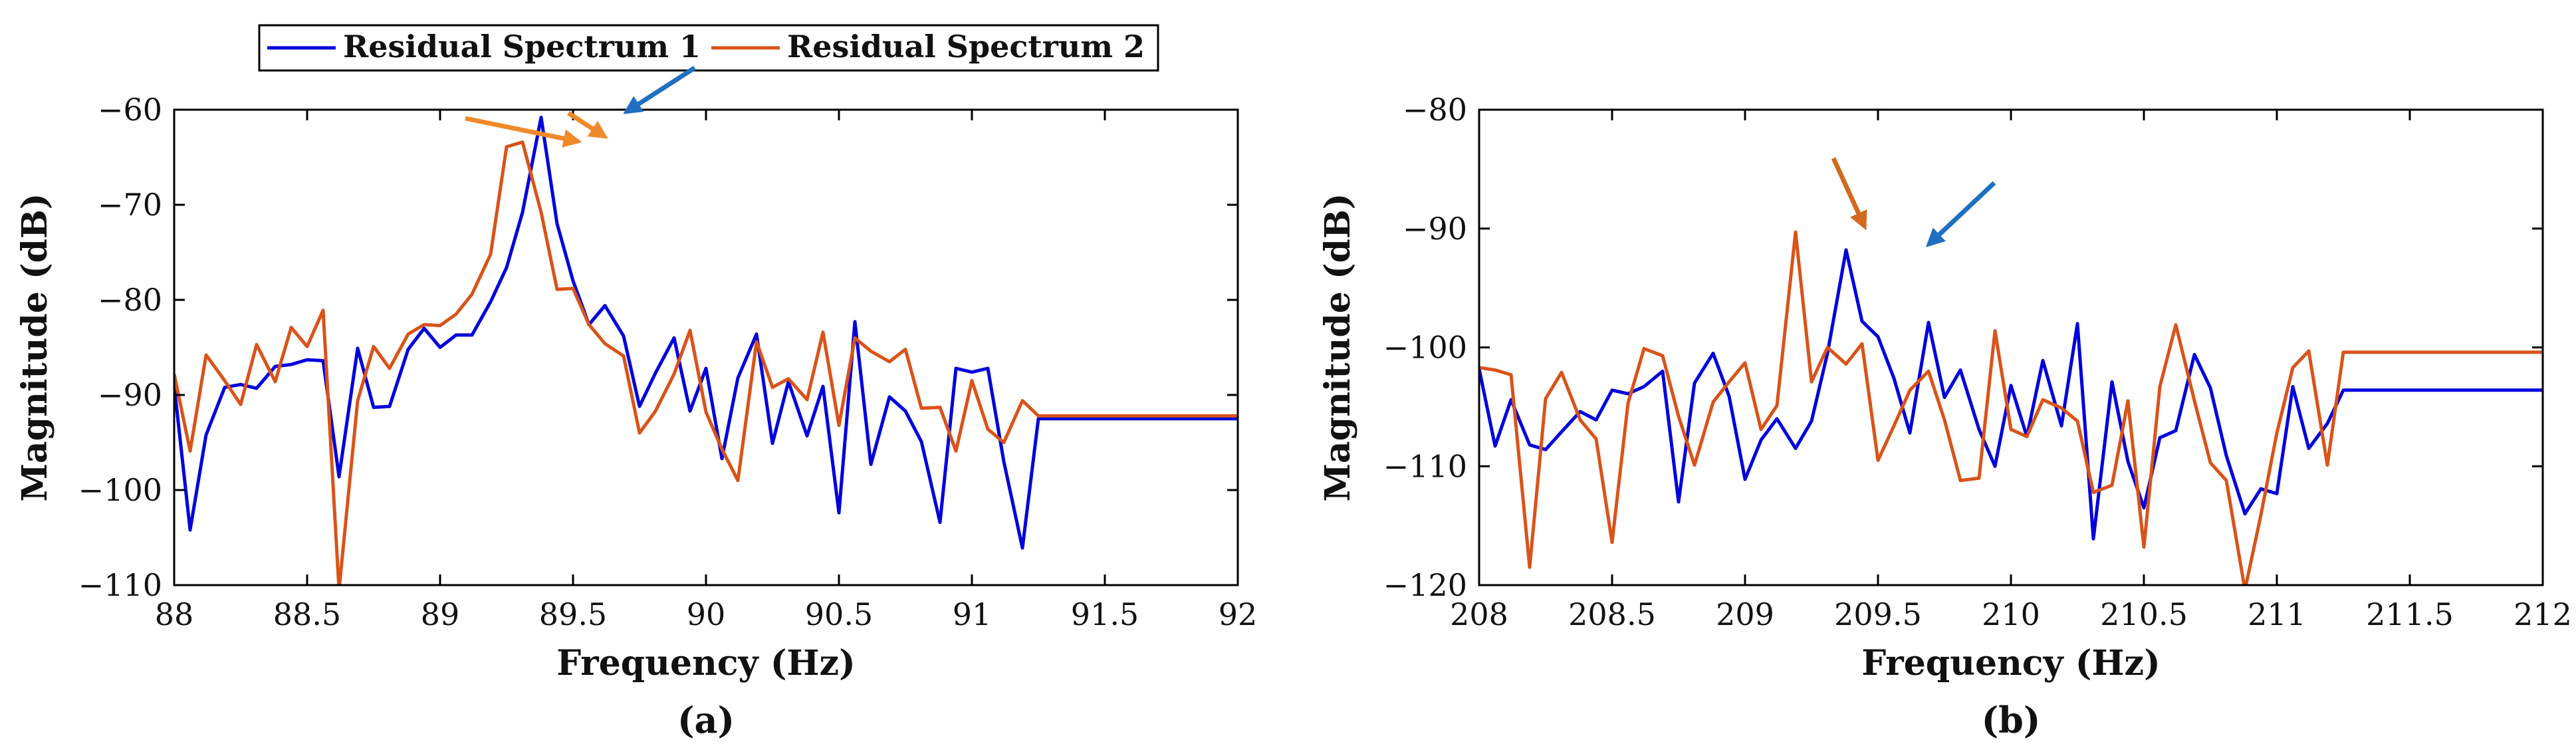 The image size is (2576, 750). Describe the element at coordinates (130, 205) in the screenshot. I see `y-tick-label: −70` at that location.